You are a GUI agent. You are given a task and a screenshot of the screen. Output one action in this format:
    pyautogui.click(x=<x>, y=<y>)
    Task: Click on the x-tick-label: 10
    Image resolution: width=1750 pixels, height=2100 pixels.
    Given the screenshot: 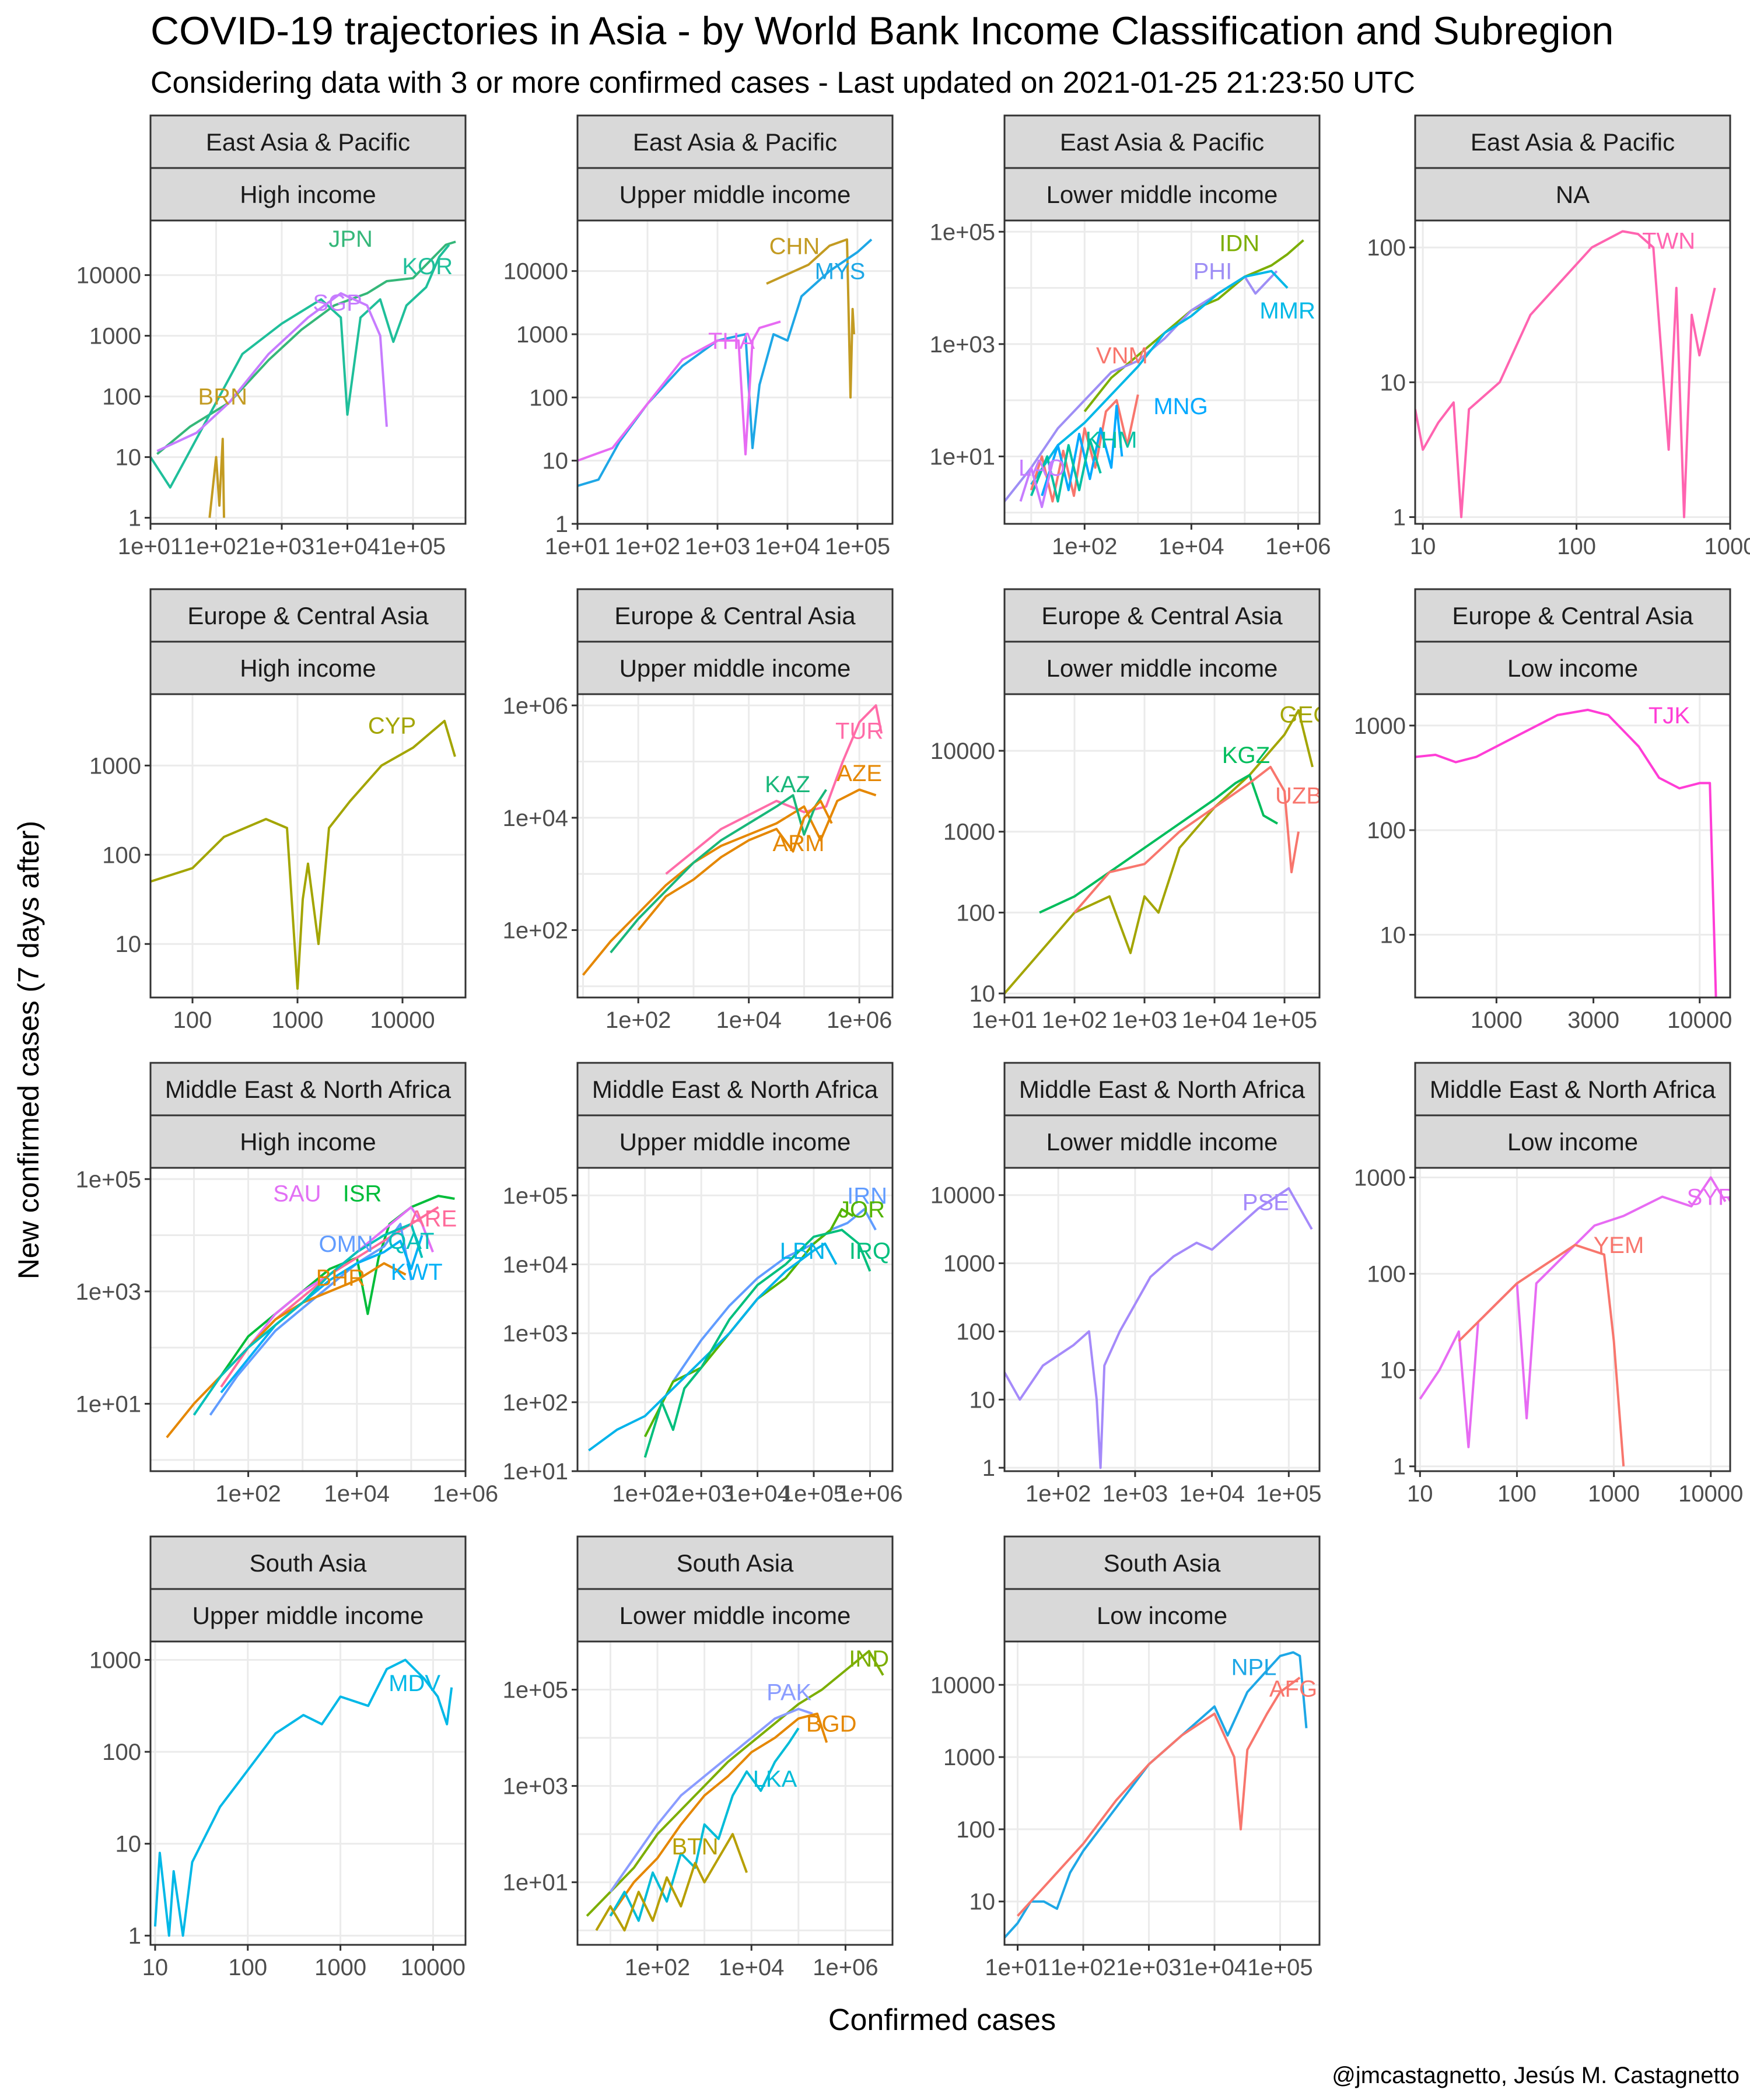 What is the action you would take?
    pyautogui.click(x=1423, y=546)
    